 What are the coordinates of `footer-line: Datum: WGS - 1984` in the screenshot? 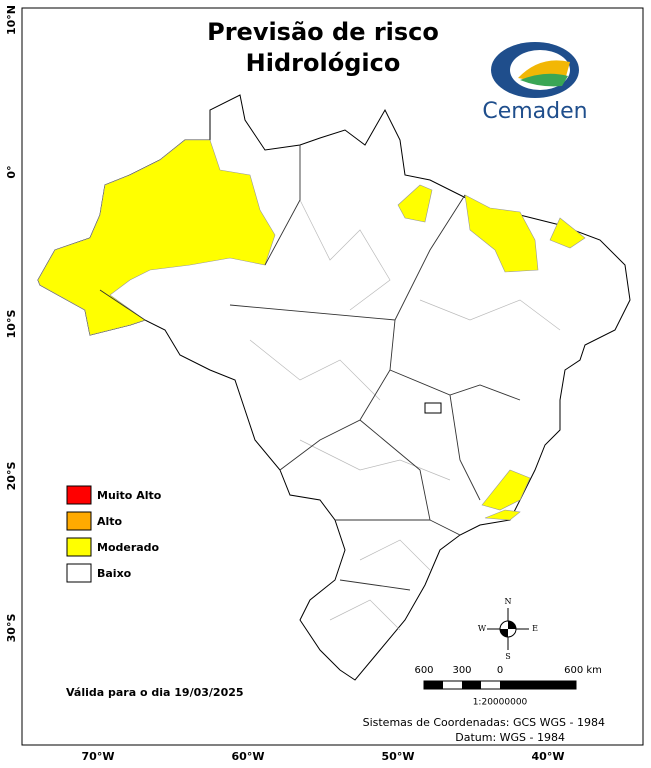 It's located at (510, 737).